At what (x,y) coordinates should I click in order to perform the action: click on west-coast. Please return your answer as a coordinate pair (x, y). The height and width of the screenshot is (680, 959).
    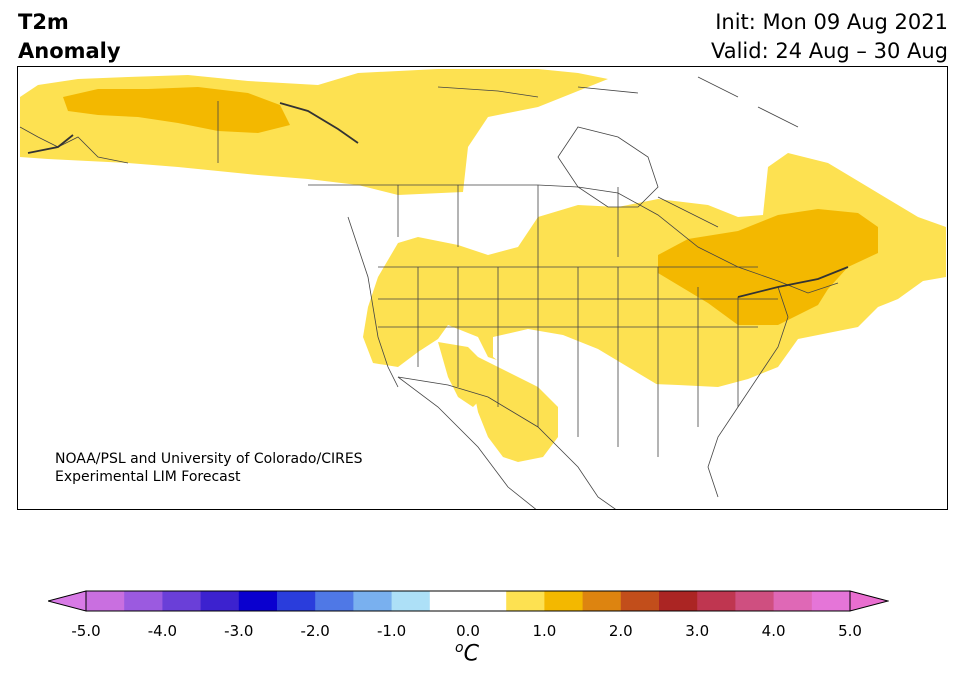
    Looking at the image, I should click on (373, 302).